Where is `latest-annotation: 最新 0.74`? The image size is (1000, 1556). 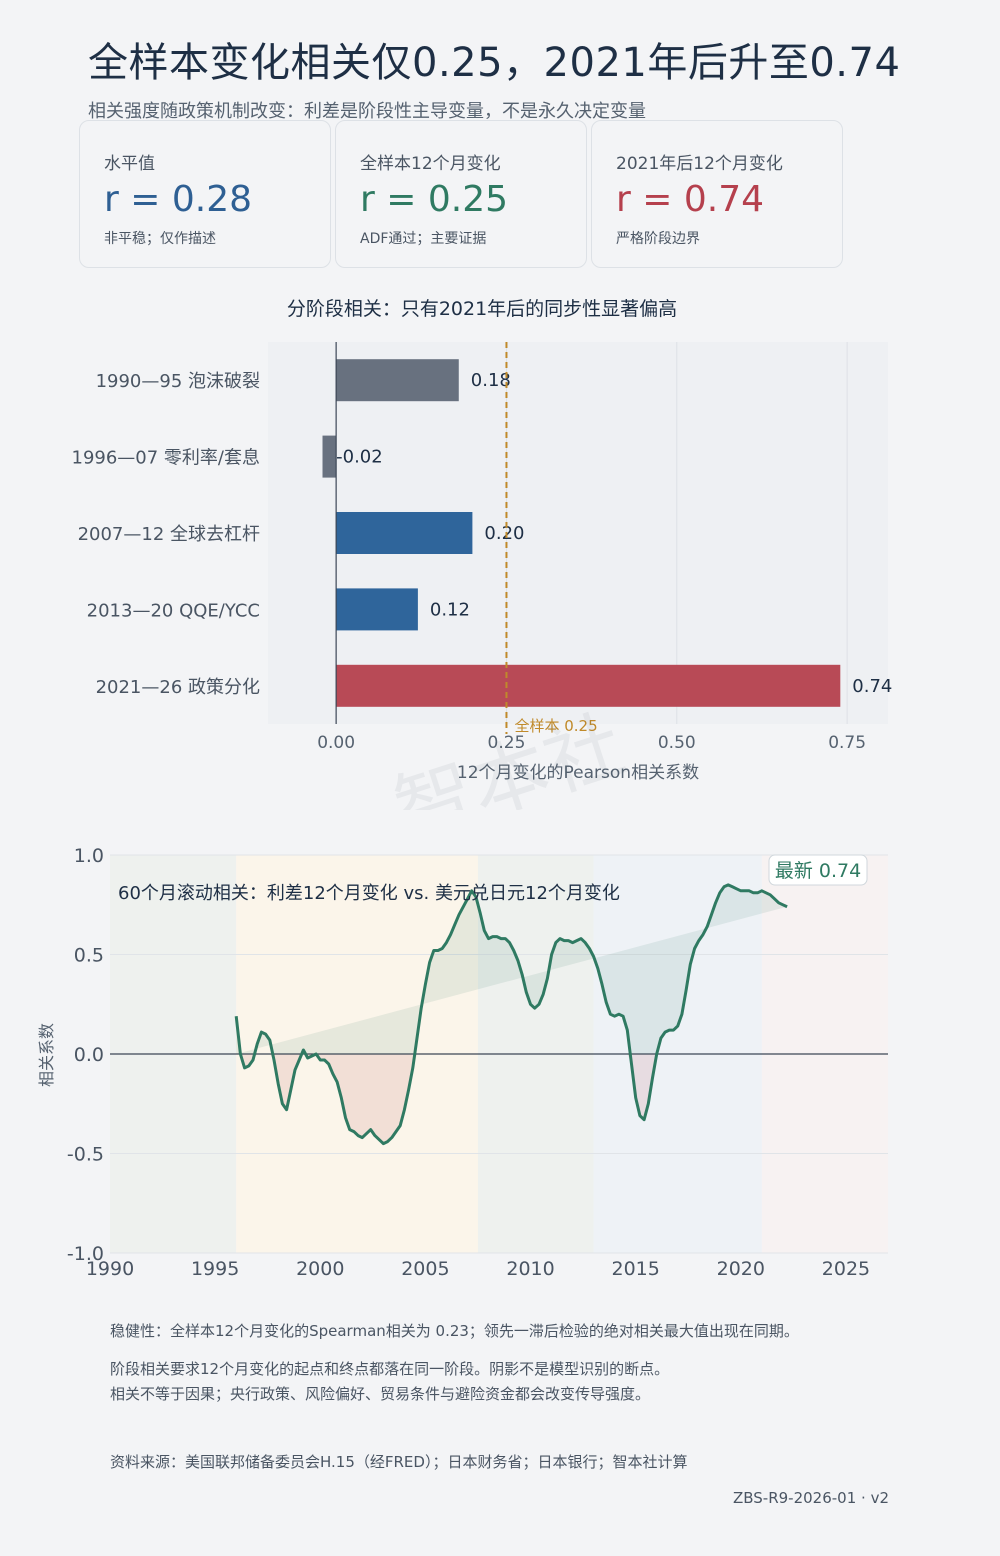
latest-annotation: 最新 0.74 is located at coordinates (818, 871).